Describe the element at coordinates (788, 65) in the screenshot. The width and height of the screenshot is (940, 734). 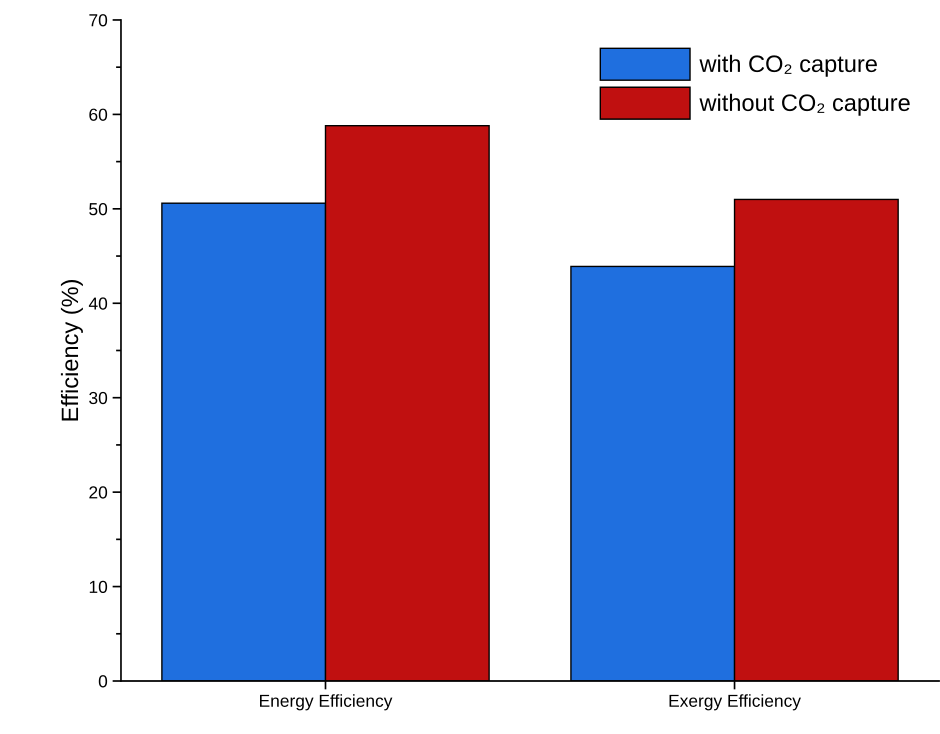
I see `legend-label: with CO₂ capture` at that location.